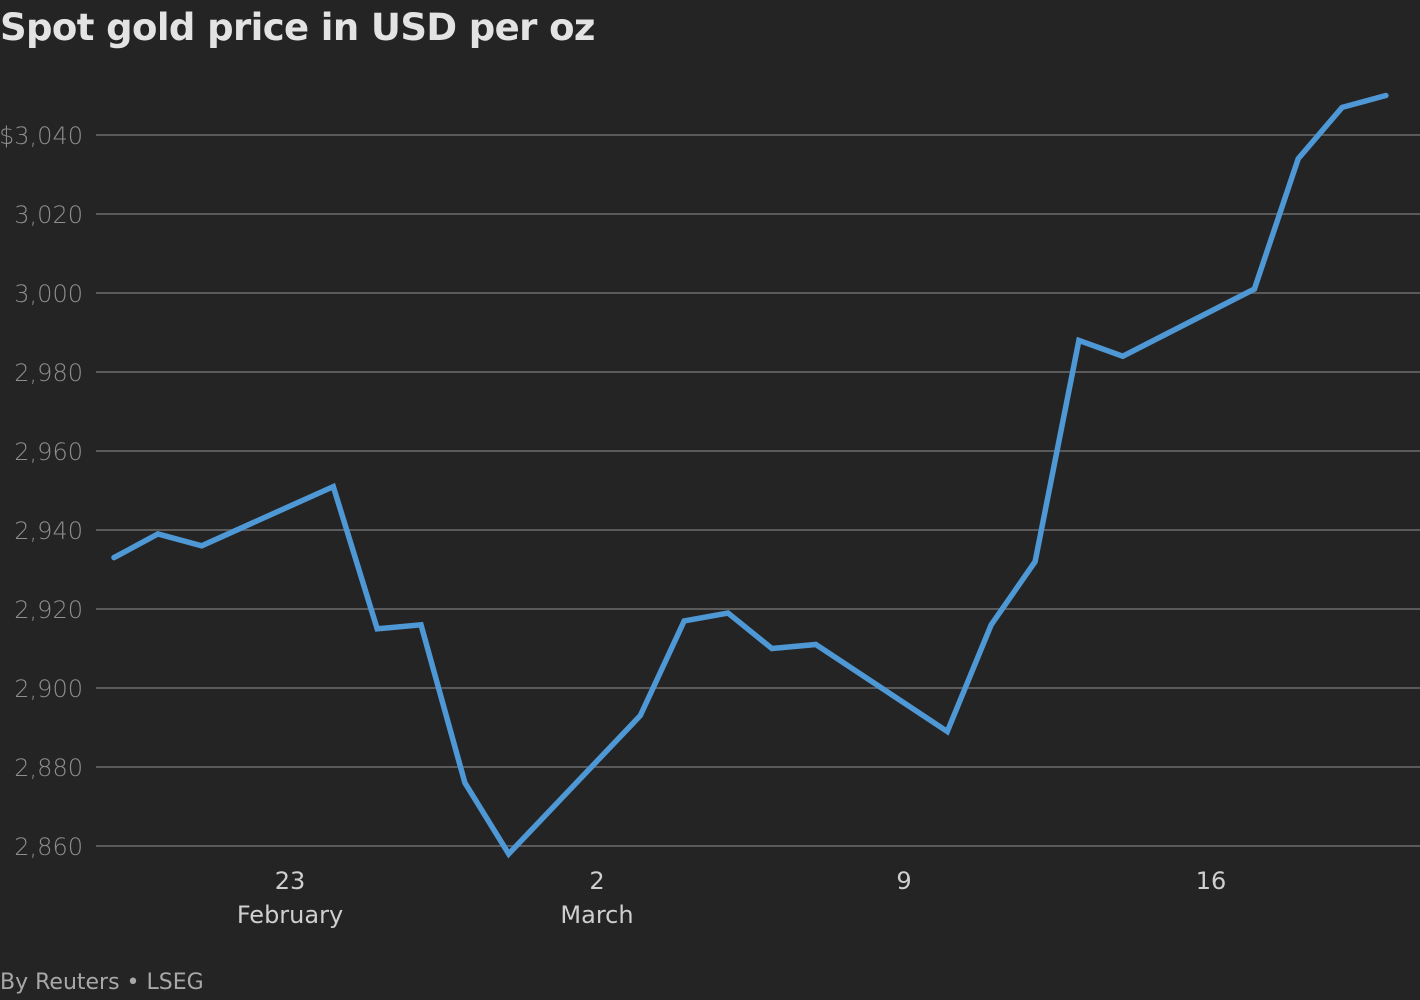  I want to click on y-tick-label: $3,040, so click(41, 136).